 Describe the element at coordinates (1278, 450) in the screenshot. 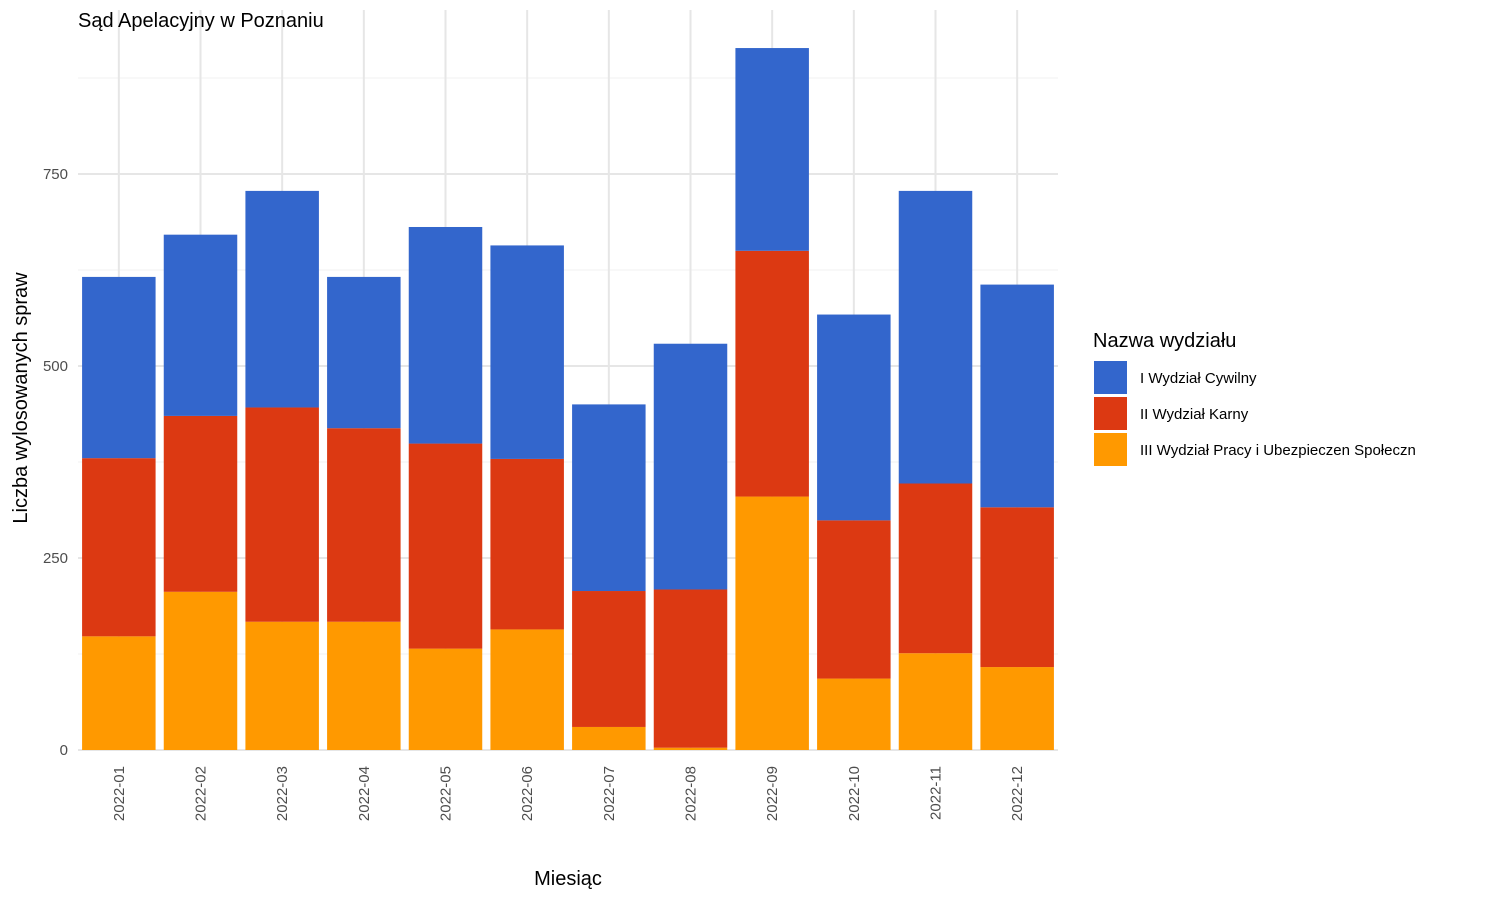

I see `legend-label: III Wydział Pracy i Ubezpieczen Społeczn` at that location.